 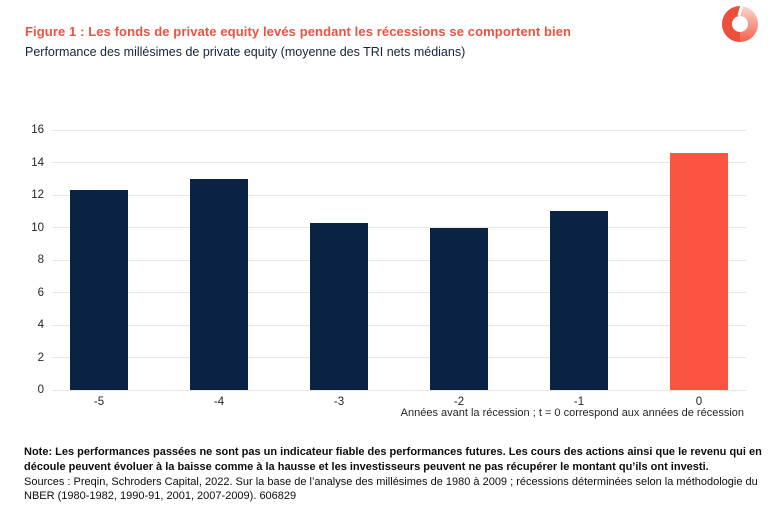 What do you see at coordinates (459, 308) in the screenshot?
I see `bar--2` at bounding box center [459, 308].